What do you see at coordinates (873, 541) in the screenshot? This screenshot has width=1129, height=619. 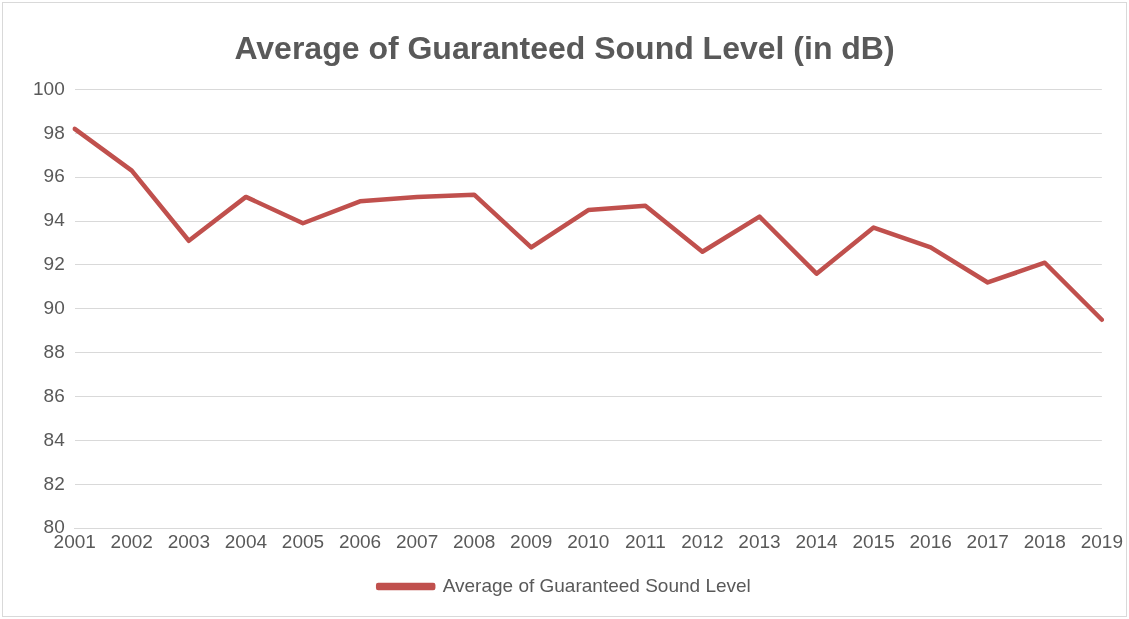 I see `x-tick-label: 2015` at bounding box center [873, 541].